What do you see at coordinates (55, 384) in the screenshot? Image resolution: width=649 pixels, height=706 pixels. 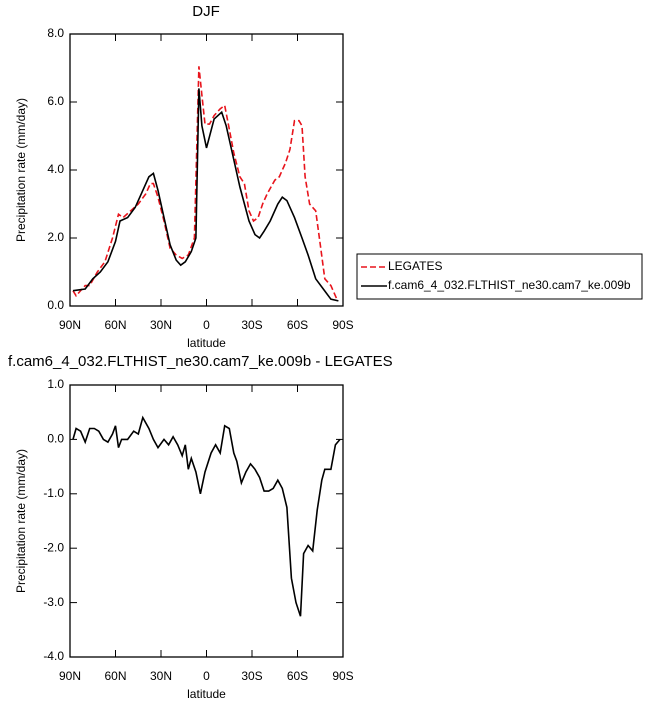 I see `y-tick-label: 1.0` at bounding box center [55, 384].